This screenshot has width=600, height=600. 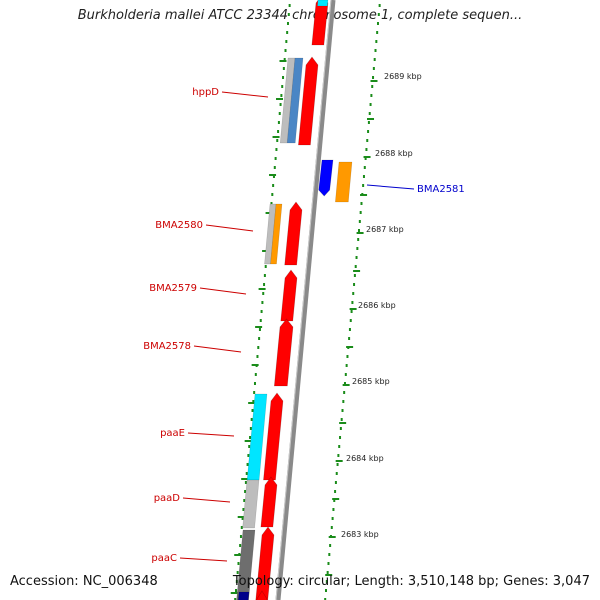 What do you see at coordinates (273, 436) in the screenshot?
I see `gene-arrow-paae` at bounding box center [273, 436].